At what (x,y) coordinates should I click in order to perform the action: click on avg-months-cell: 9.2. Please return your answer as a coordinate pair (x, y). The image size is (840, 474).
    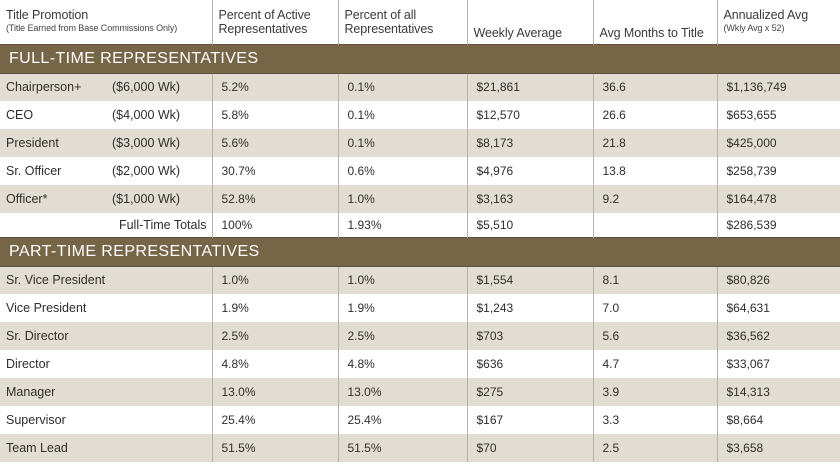
    Looking at the image, I should click on (654, 199).